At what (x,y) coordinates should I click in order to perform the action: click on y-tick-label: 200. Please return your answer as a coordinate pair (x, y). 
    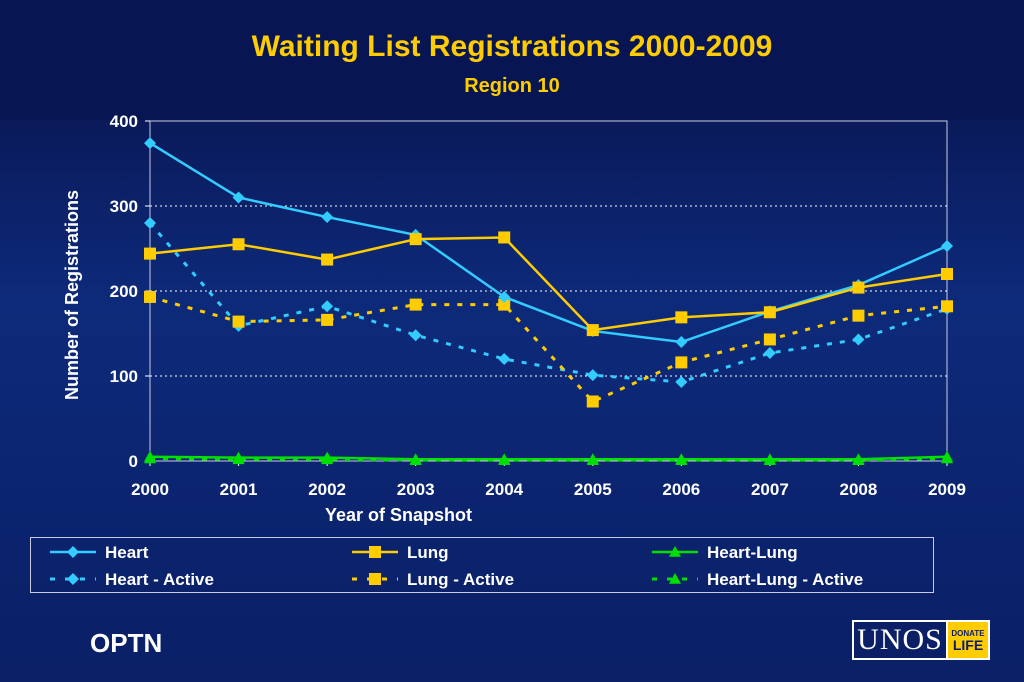
    Looking at the image, I should click on (124, 291).